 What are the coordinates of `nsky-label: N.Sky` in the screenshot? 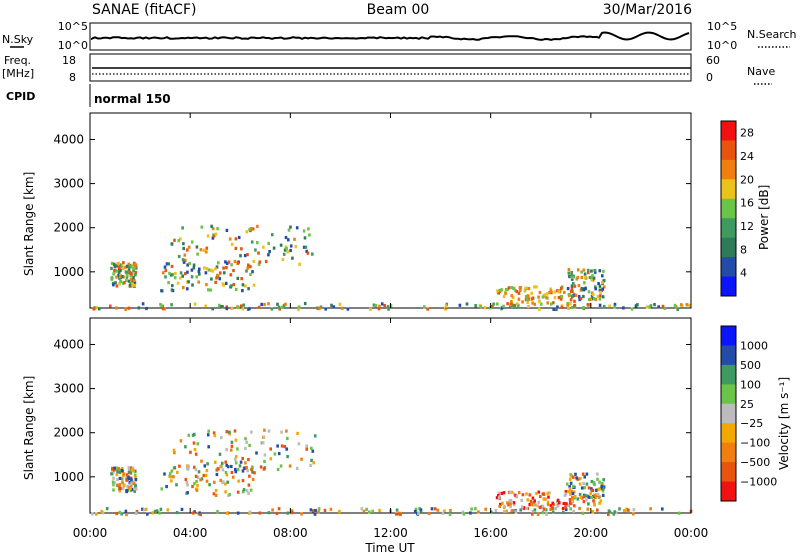 It's located at (18, 39).